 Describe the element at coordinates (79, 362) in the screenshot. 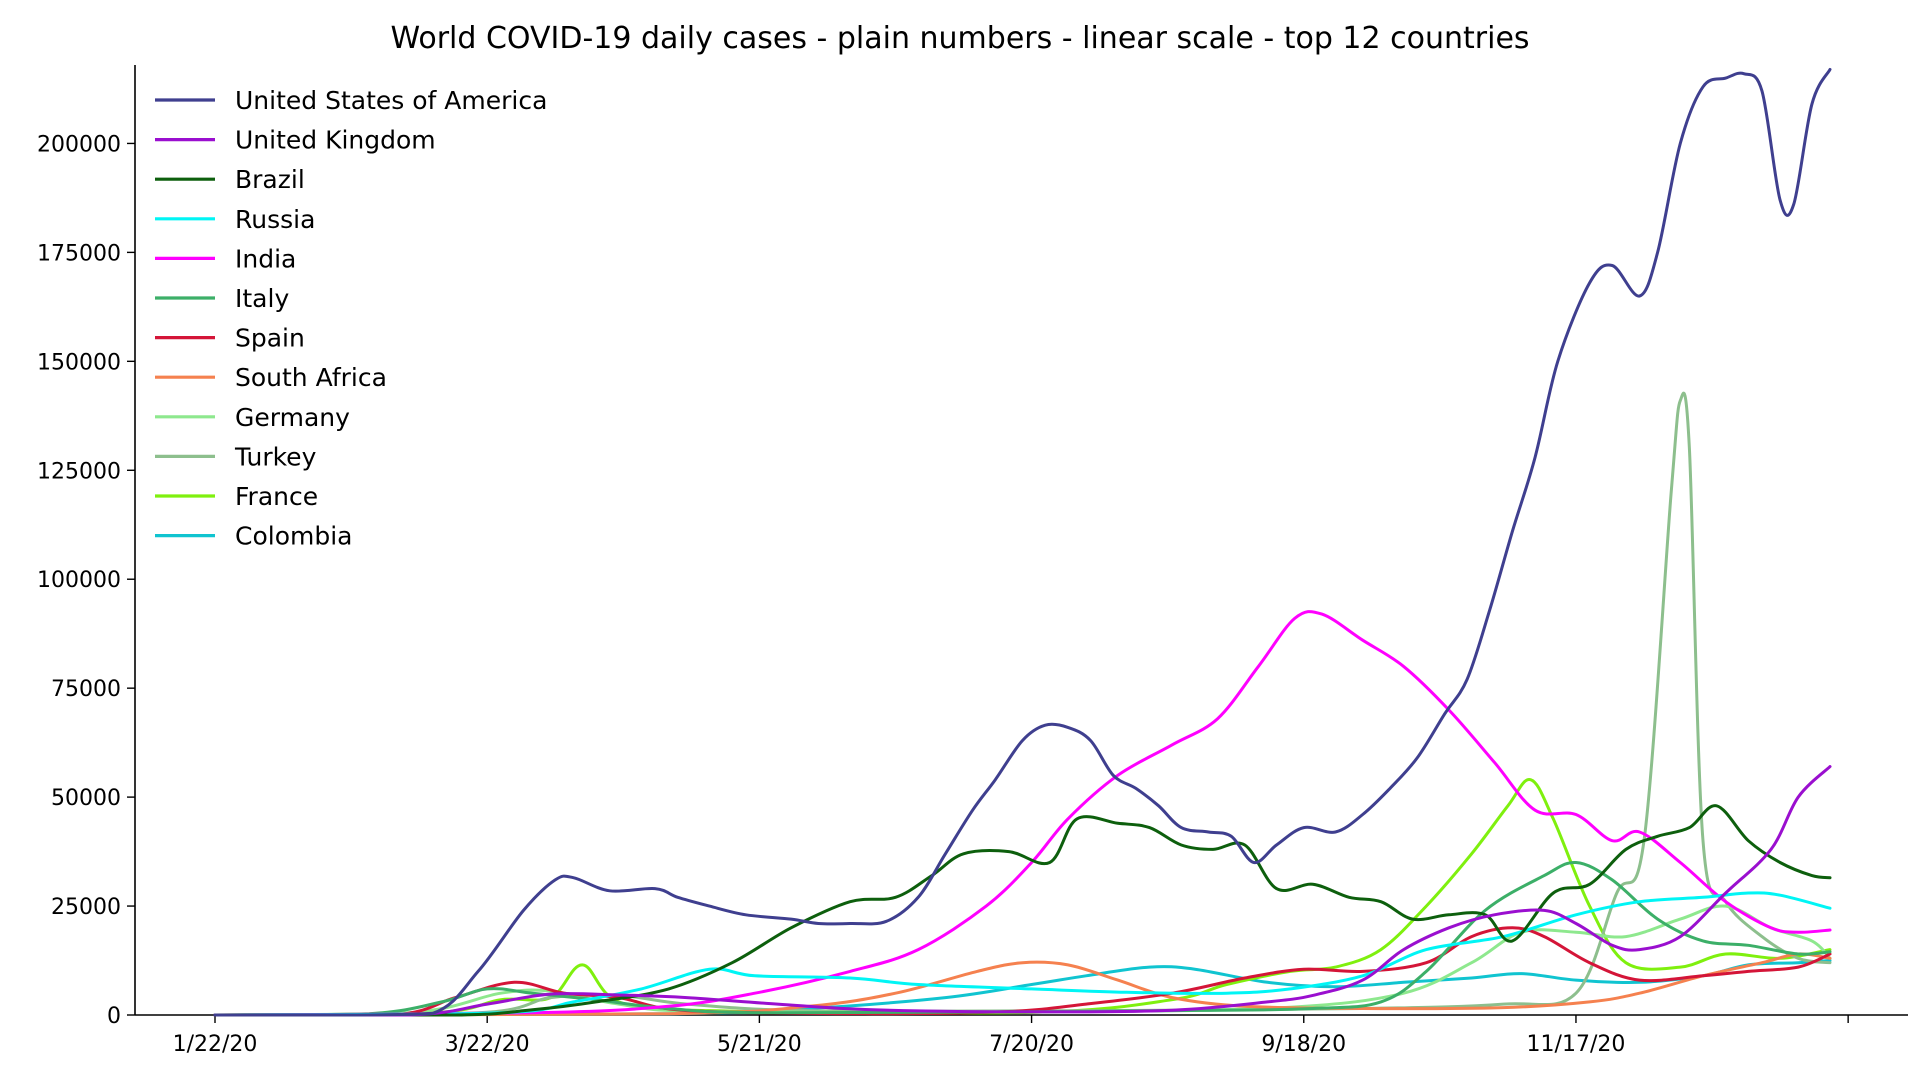

I see `y-tick-label: 150000` at that location.